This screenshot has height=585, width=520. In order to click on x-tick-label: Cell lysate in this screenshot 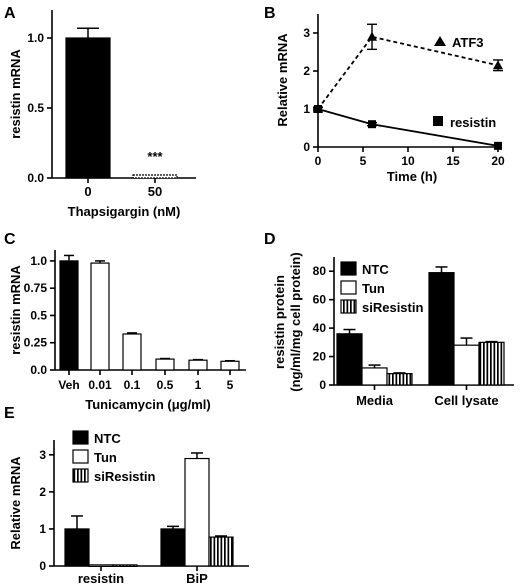, I will do `click(466, 400)`.